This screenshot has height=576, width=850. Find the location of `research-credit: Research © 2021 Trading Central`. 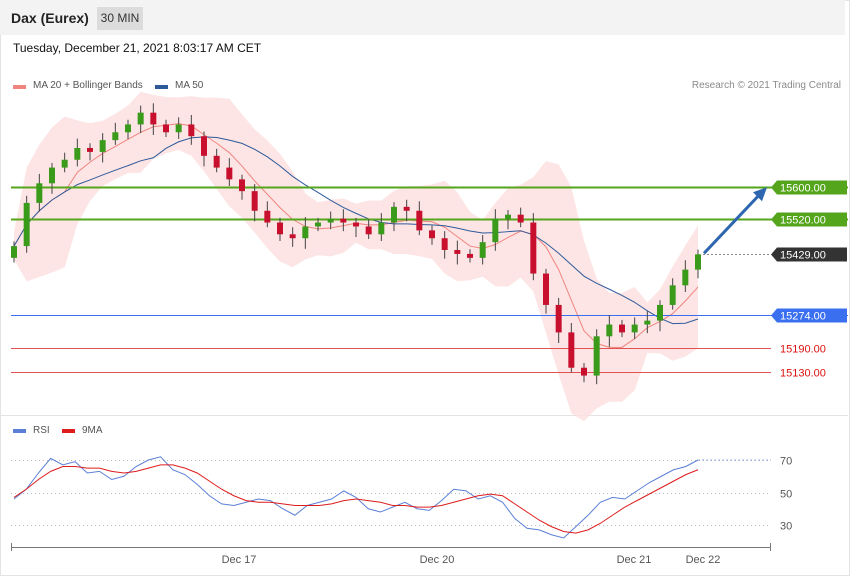

research-credit: Research © 2021 Trading Central is located at coordinates (766, 85).